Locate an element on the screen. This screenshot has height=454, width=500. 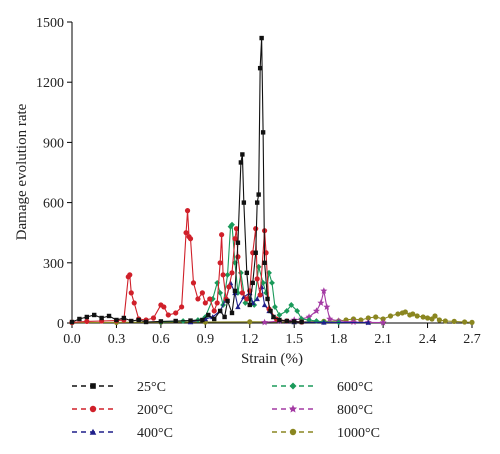
y-tick-label: 1200 is located at coordinates (50, 83).